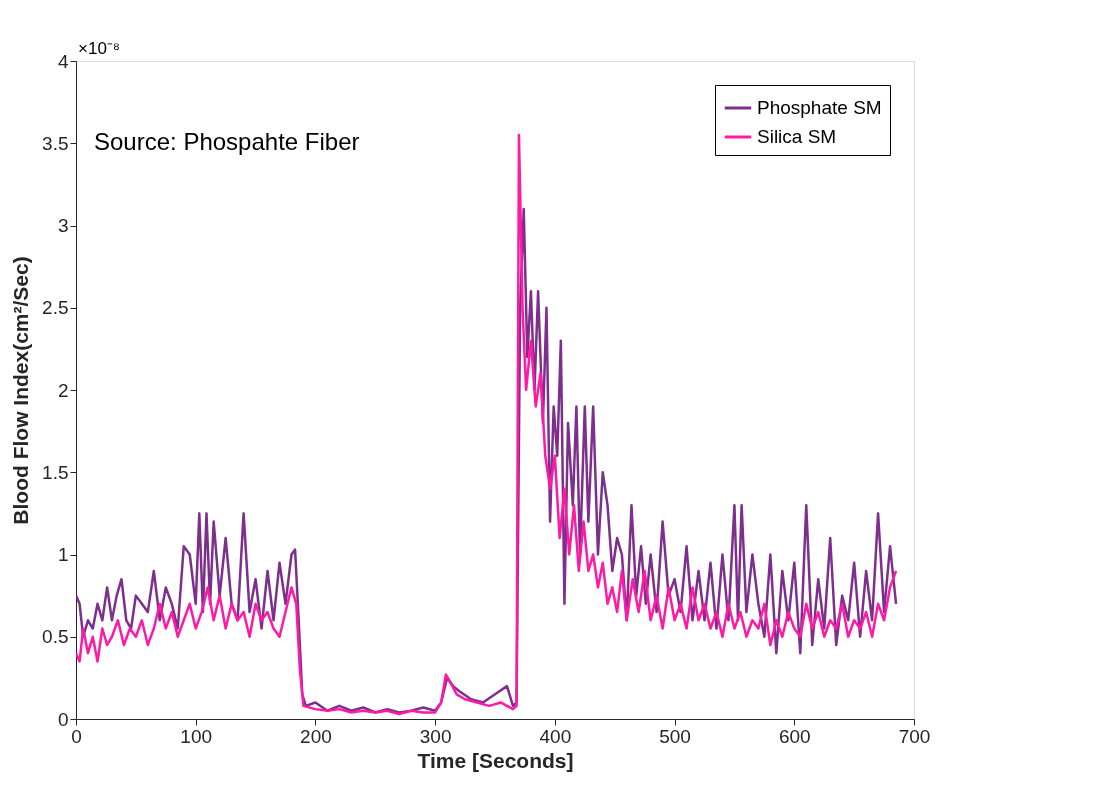 This screenshot has width=1102, height=810. What do you see at coordinates (55, 472) in the screenshot?
I see `y-tick-label: 1.5` at bounding box center [55, 472].